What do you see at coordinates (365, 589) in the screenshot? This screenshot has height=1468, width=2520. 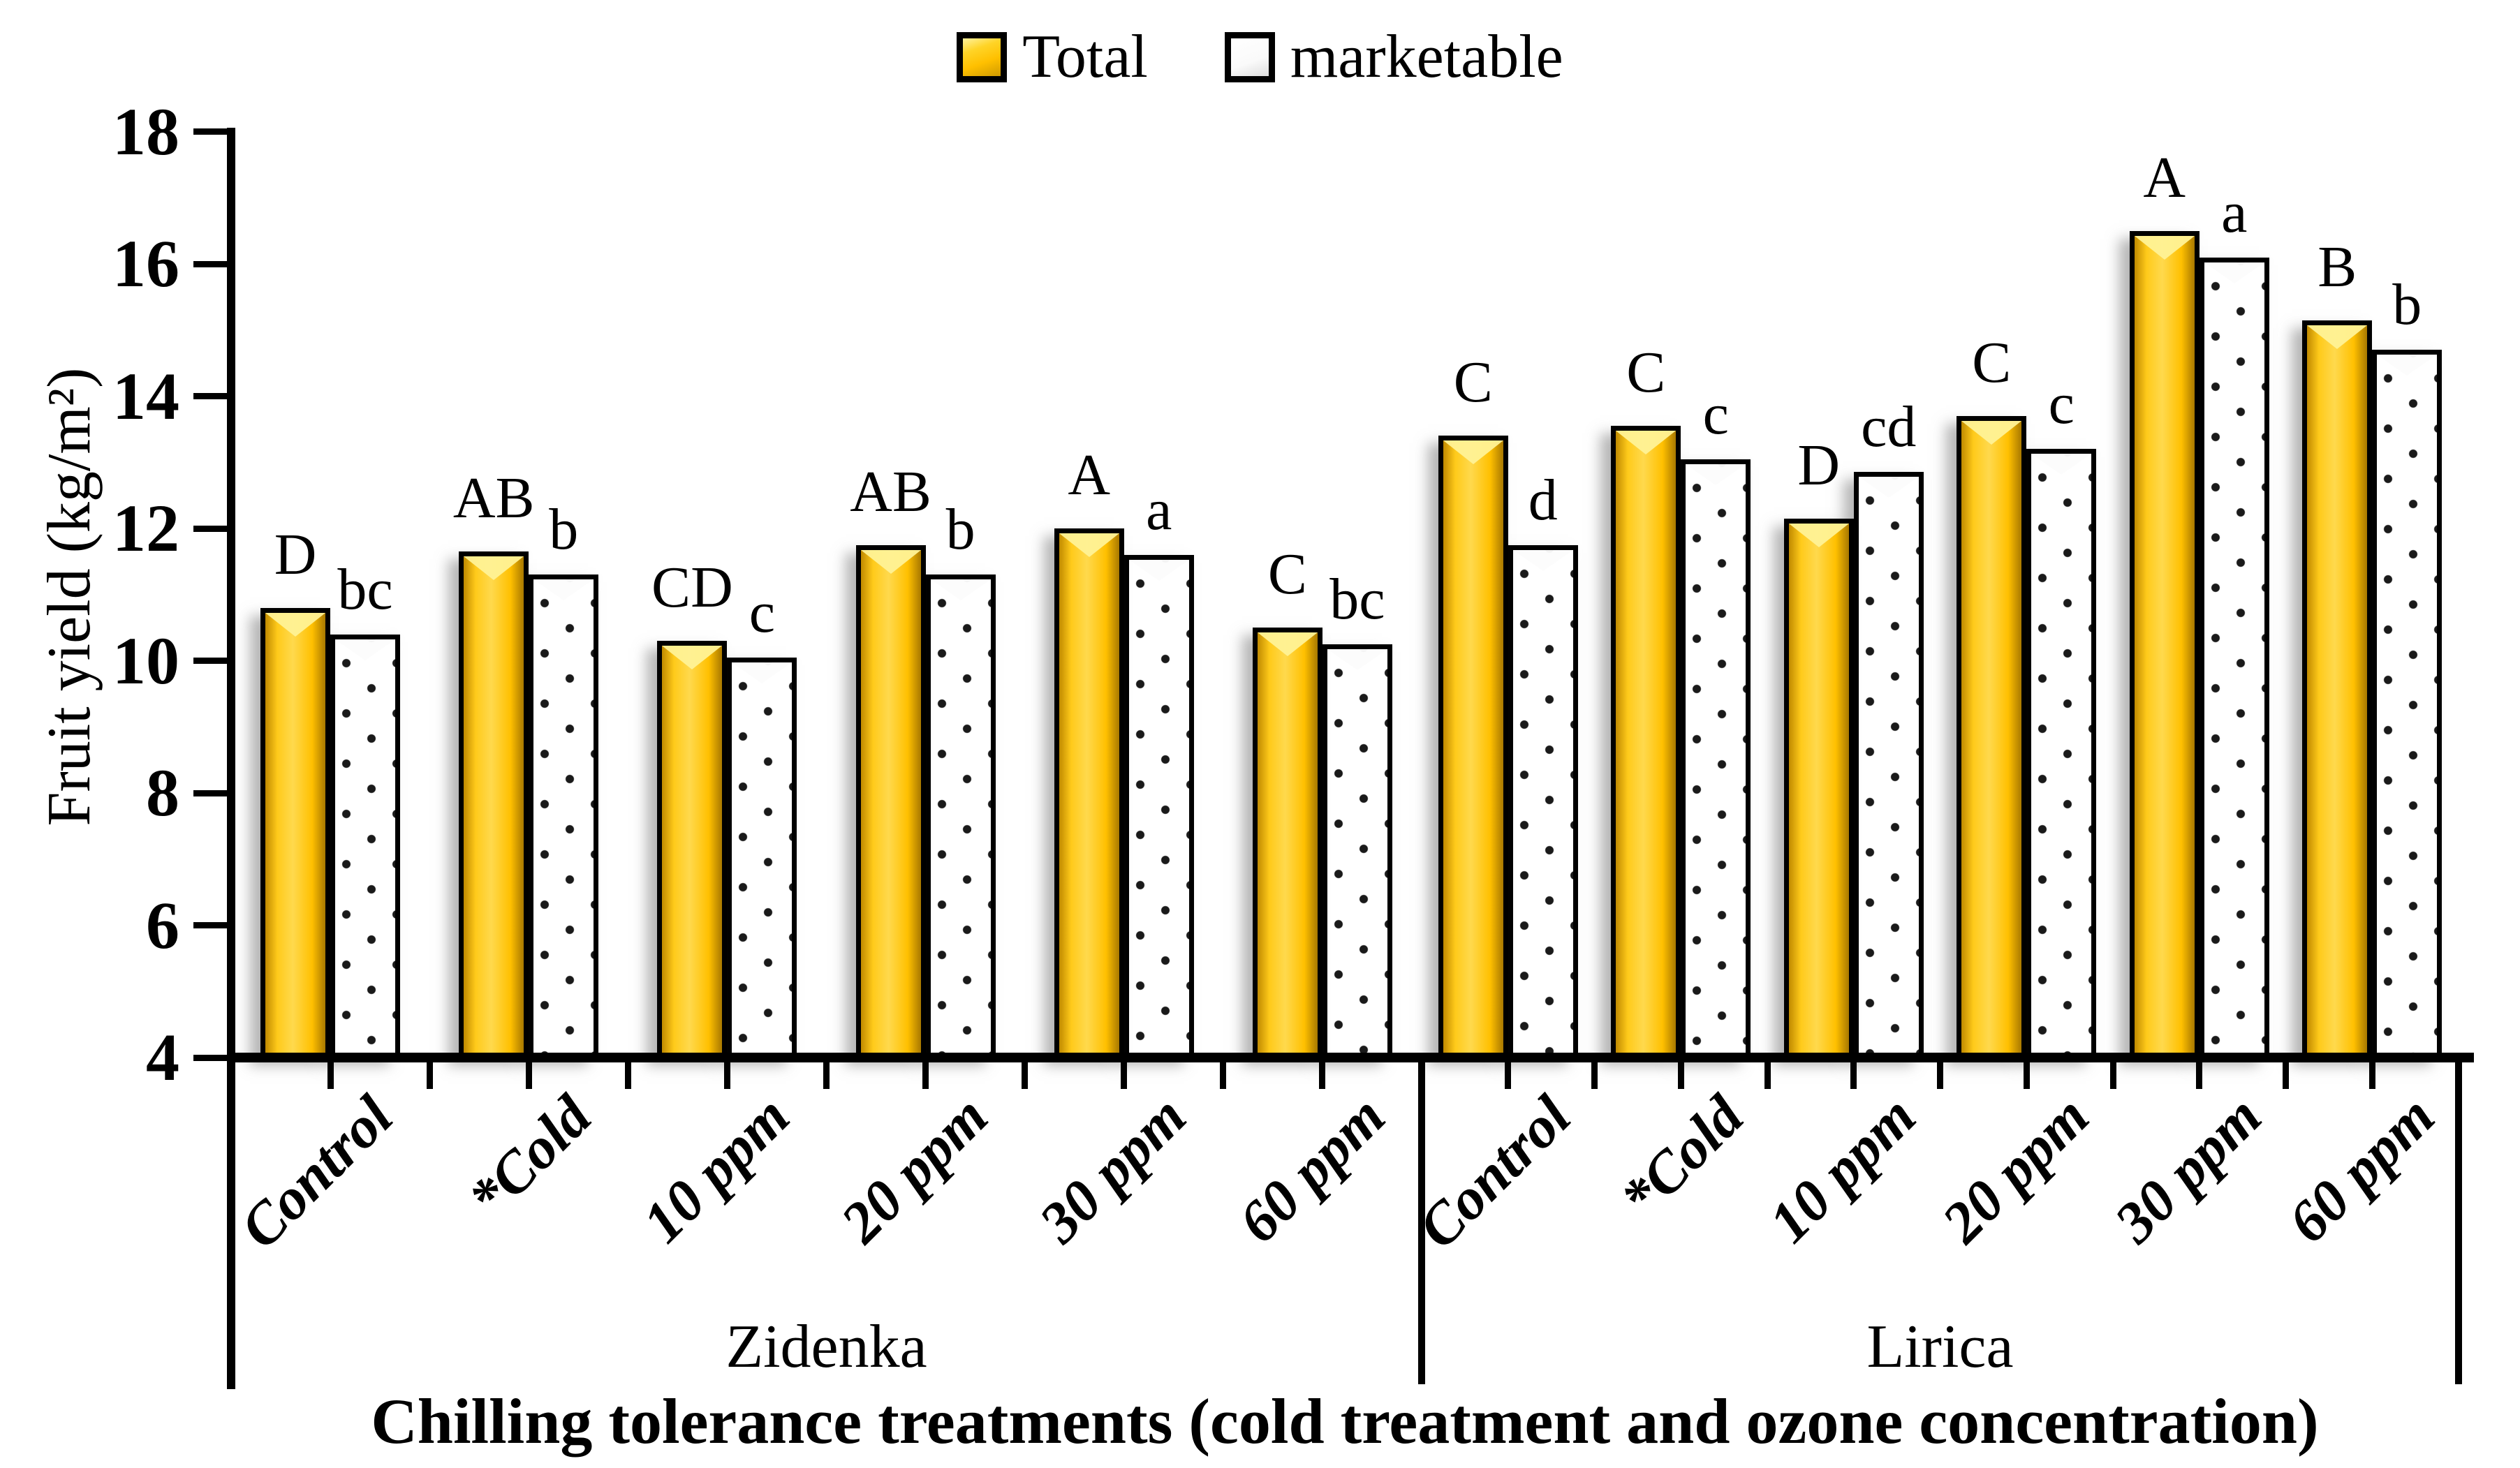 I see `sig-letter-marketable: bc` at bounding box center [365, 589].